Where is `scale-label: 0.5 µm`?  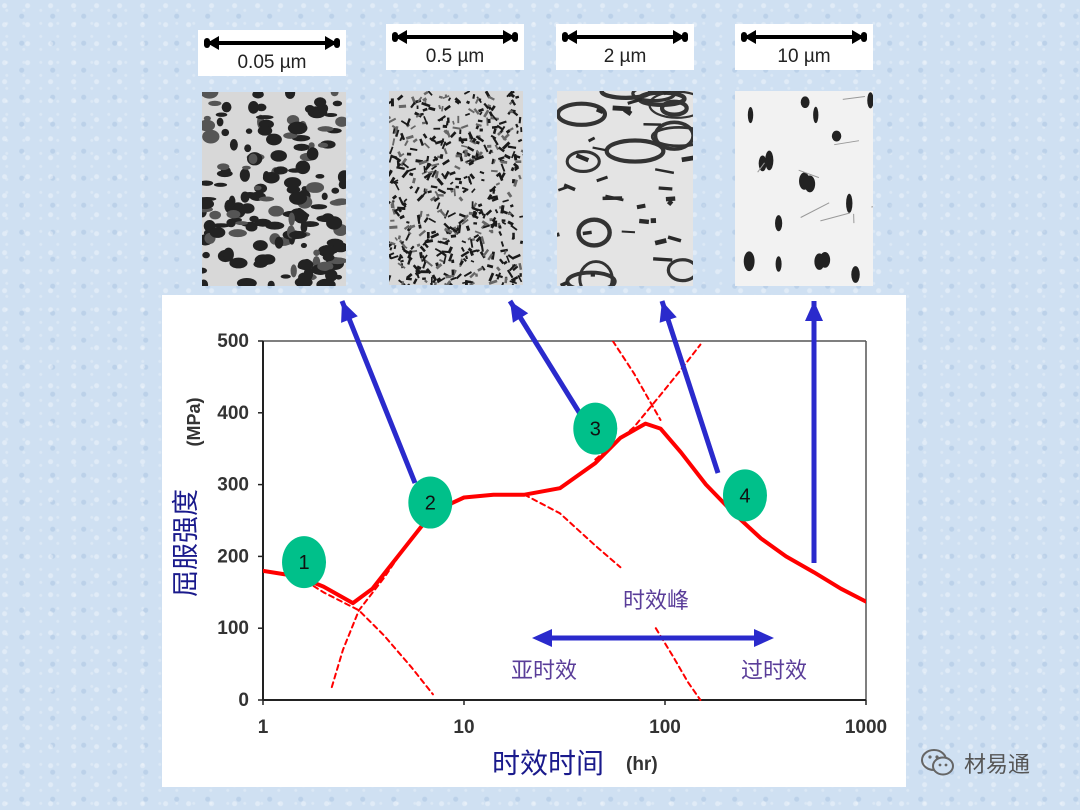 scale-label: 0.5 µm is located at coordinates (455, 56).